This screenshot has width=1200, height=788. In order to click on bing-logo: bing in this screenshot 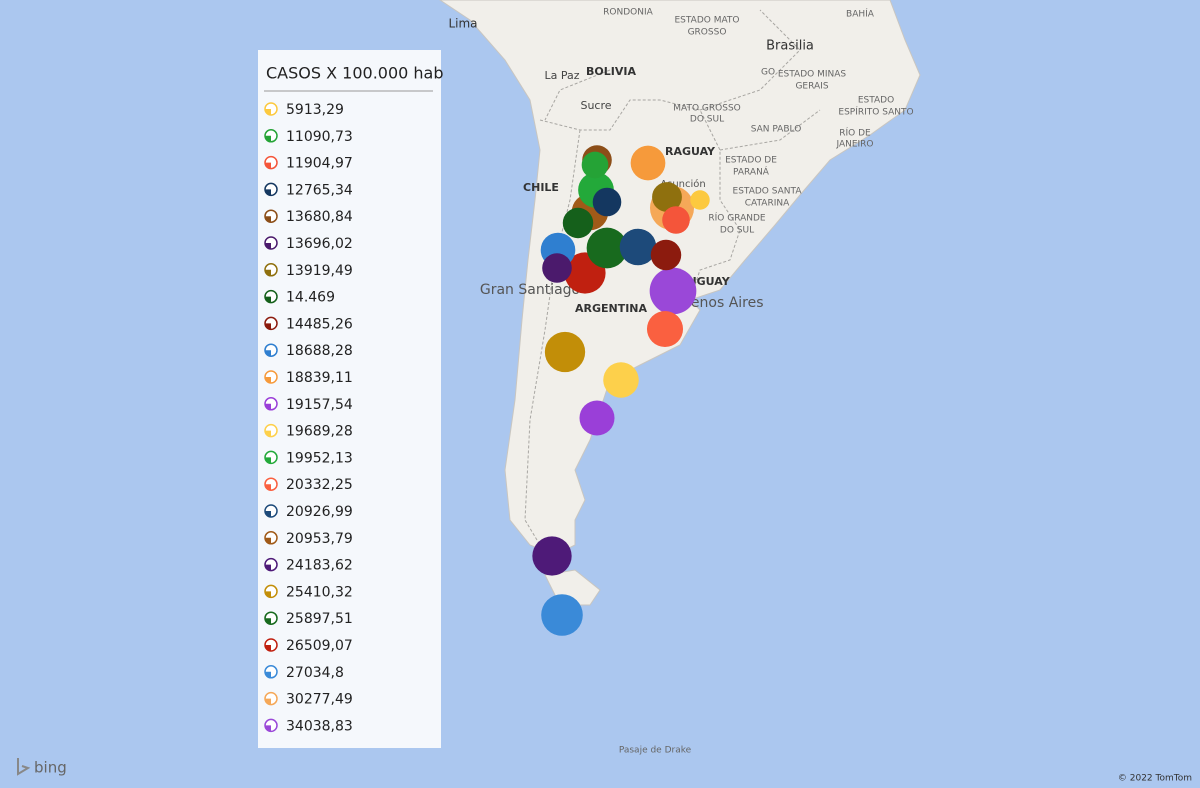, I will do `click(50, 768)`.